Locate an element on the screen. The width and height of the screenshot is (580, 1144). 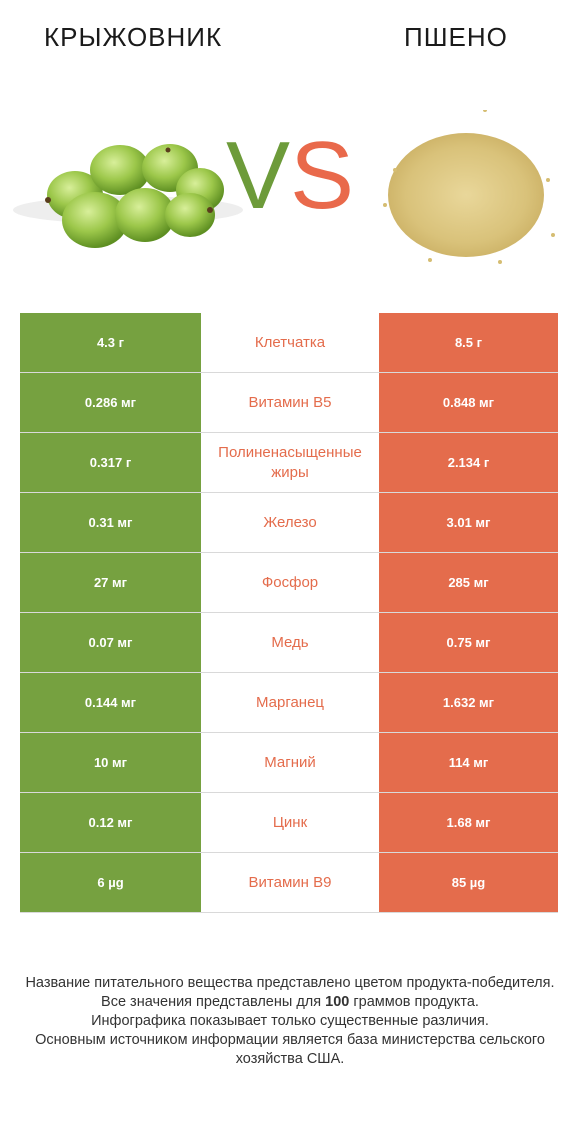
table-row: 0.144 мг Марганец 1.632 мг is located at coordinates (289, 703).